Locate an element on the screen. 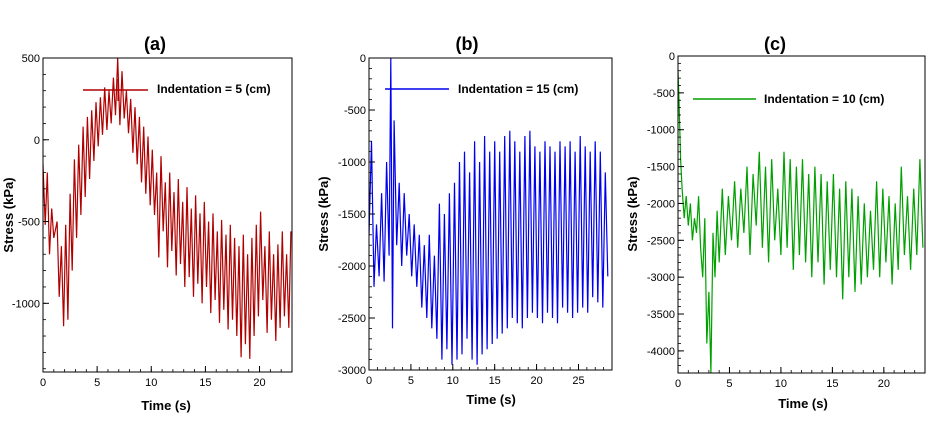 Image resolution: width=933 pixels, height=421 pixels. chart-title-c: (c) is located at coordinates (775, 44).